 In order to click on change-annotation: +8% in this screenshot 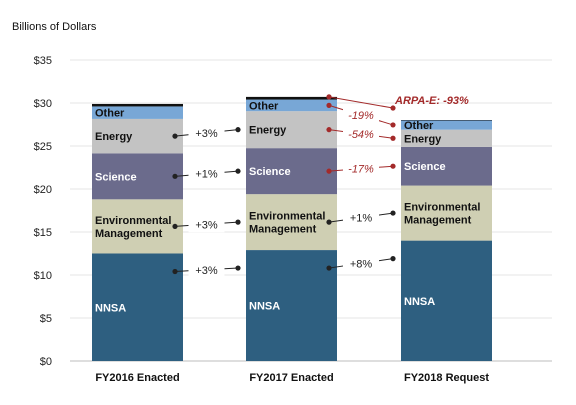, I will do `click(361, 264)`.